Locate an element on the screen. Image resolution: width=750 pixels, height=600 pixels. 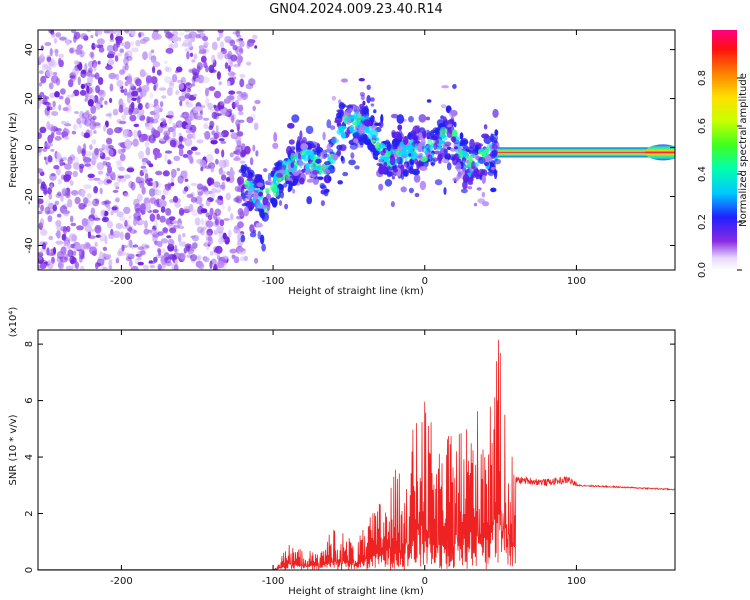
x-tick-label: -100 is located at coordinates (273, 581).